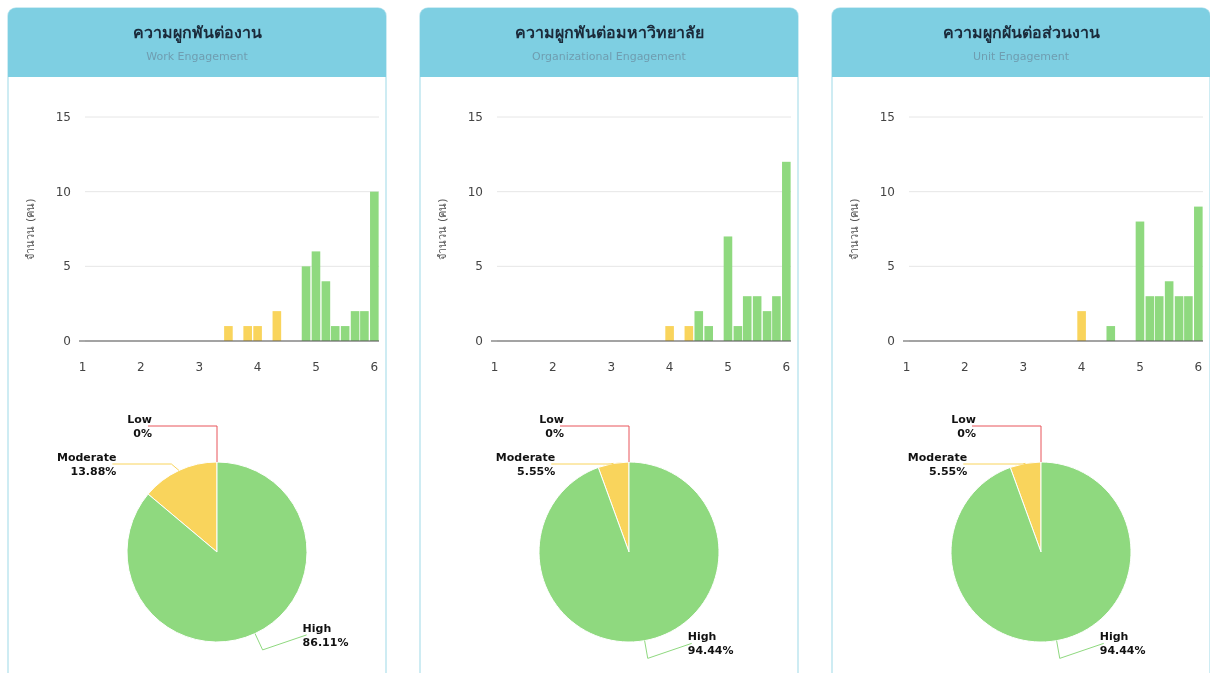 This screenshot has height=673, width=1210. Describe the element at coordinates (609, 33) in the screenshot. I see `chart-title: ความผูกพันต่อมหาวิทยาลัย` at that location.